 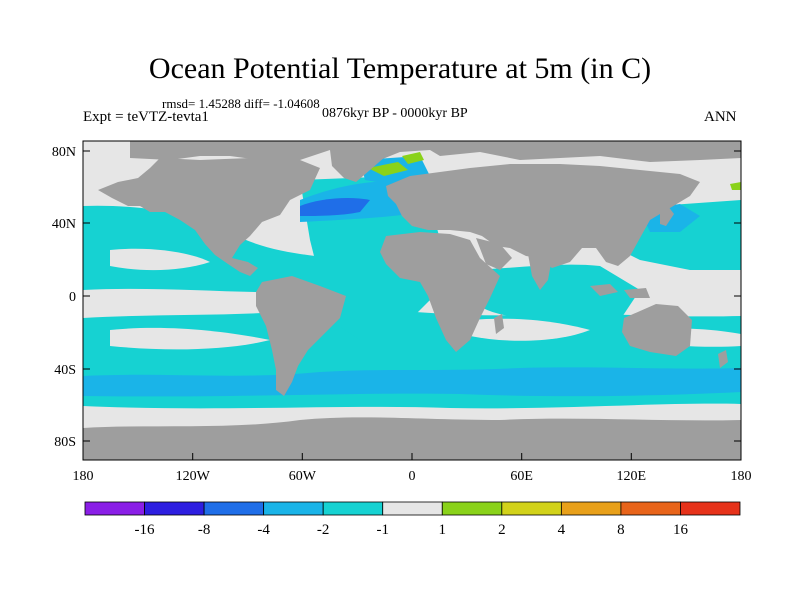 What do you see at coordinates (241, 103) in the screenshot?
I see `stats-text: rmsd= 1.45288 diff= -1.04608` at bounding box center [241, 103].